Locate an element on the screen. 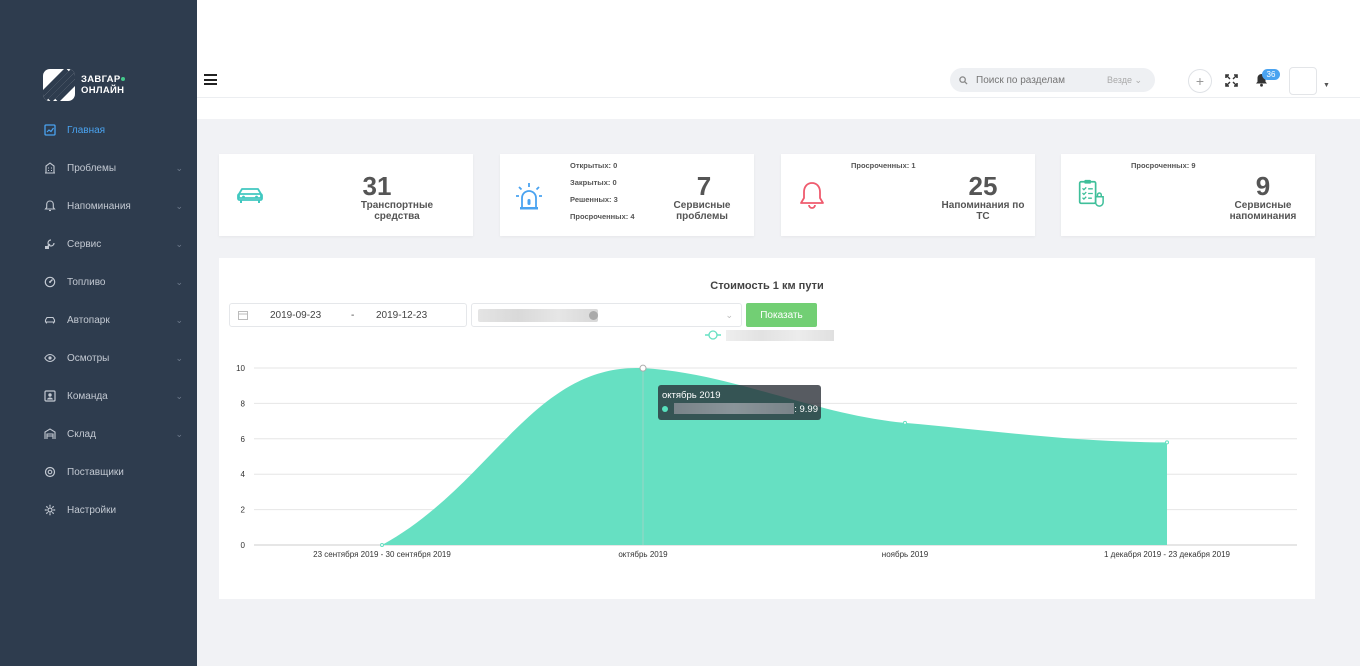 This screenshot has width=1360, height=666. search-box: Везде ⌄ is located at coordinates (1052, 80).